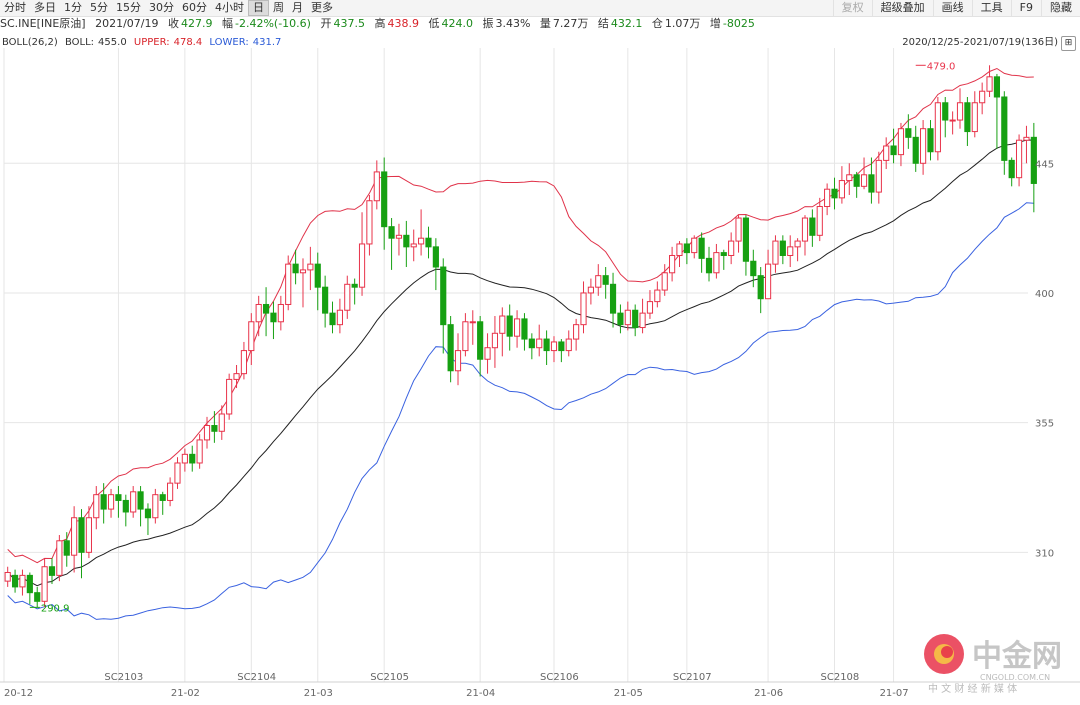 This screenshot has height=705, width=1080. Describe the element at coordinates (894, 693) in the screenshot. I see `x-tick-label: 21-07` at that location.